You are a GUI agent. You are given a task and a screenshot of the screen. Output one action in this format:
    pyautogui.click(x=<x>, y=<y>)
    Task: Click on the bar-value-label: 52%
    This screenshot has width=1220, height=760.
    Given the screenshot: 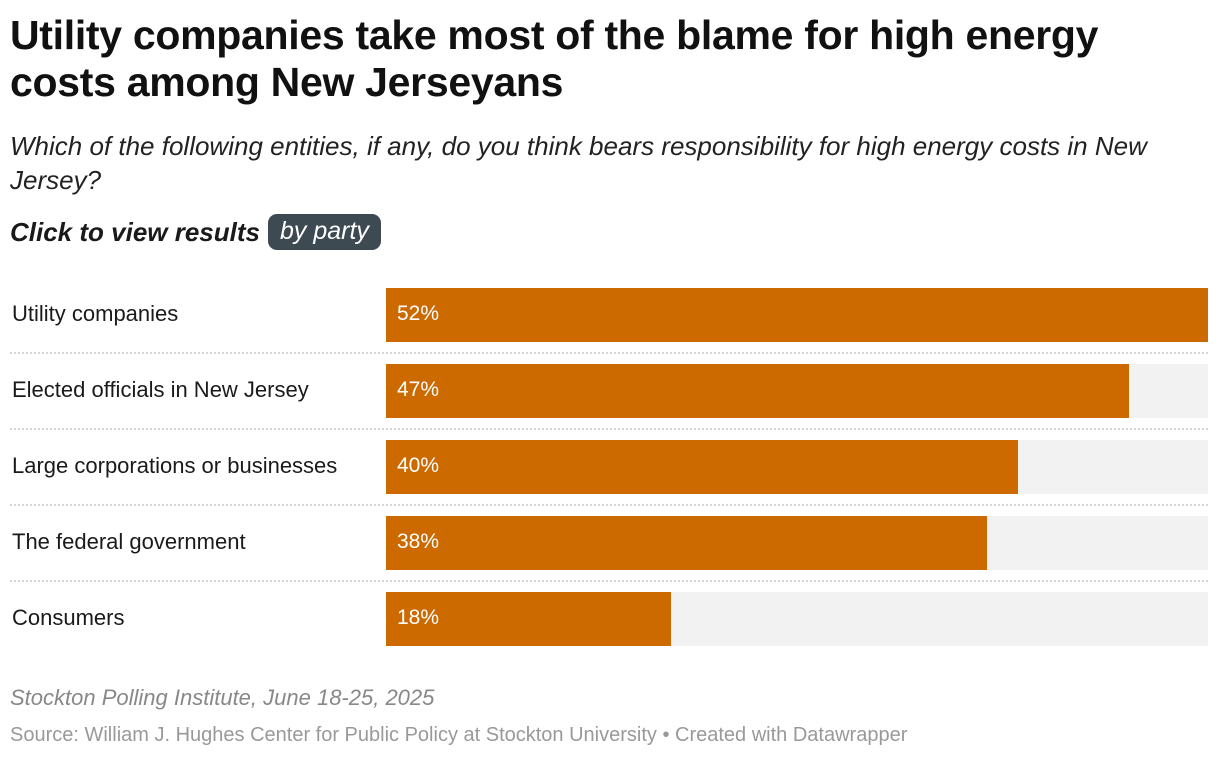 What is the action you would take?
    pyautogui.click(x=418, y=313)
    